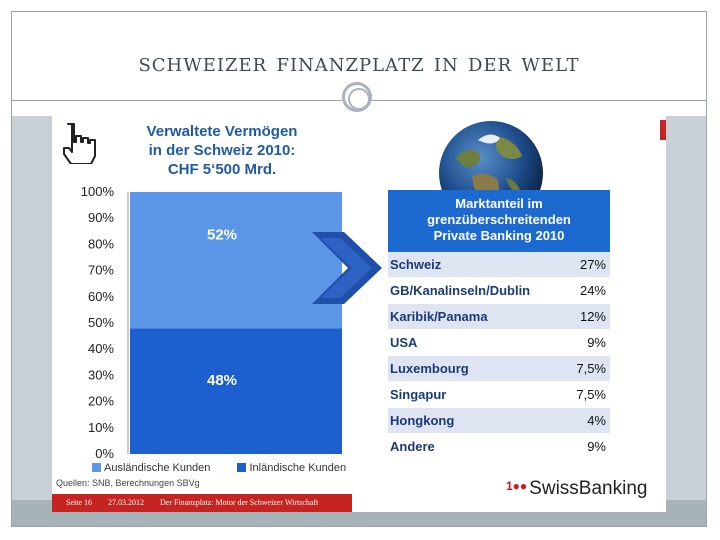  I want to click on y-tick-label: 80%, so click(101, 243).